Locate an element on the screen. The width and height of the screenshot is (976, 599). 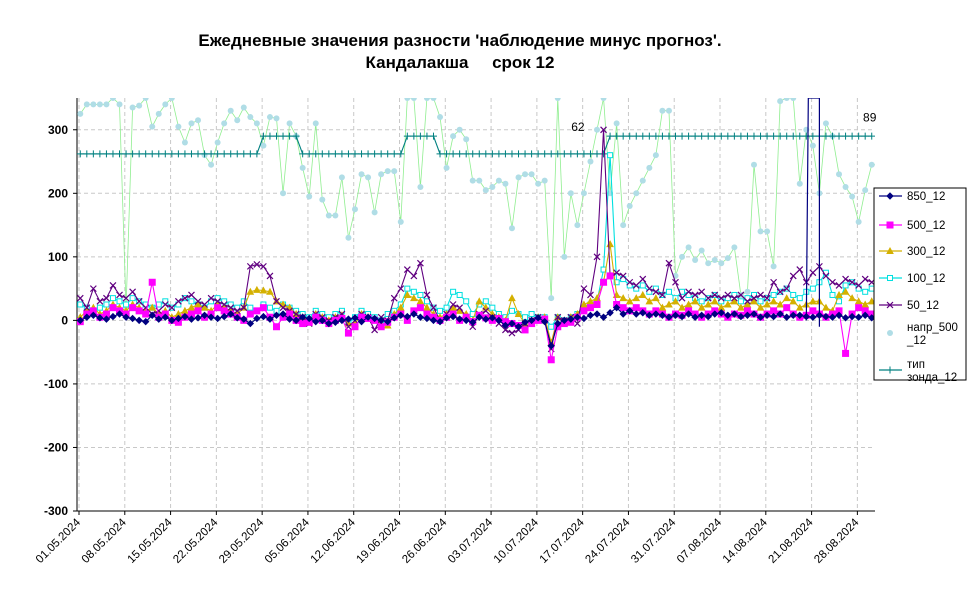
legend-label: 300_12 is located at coordinates (926, 252).